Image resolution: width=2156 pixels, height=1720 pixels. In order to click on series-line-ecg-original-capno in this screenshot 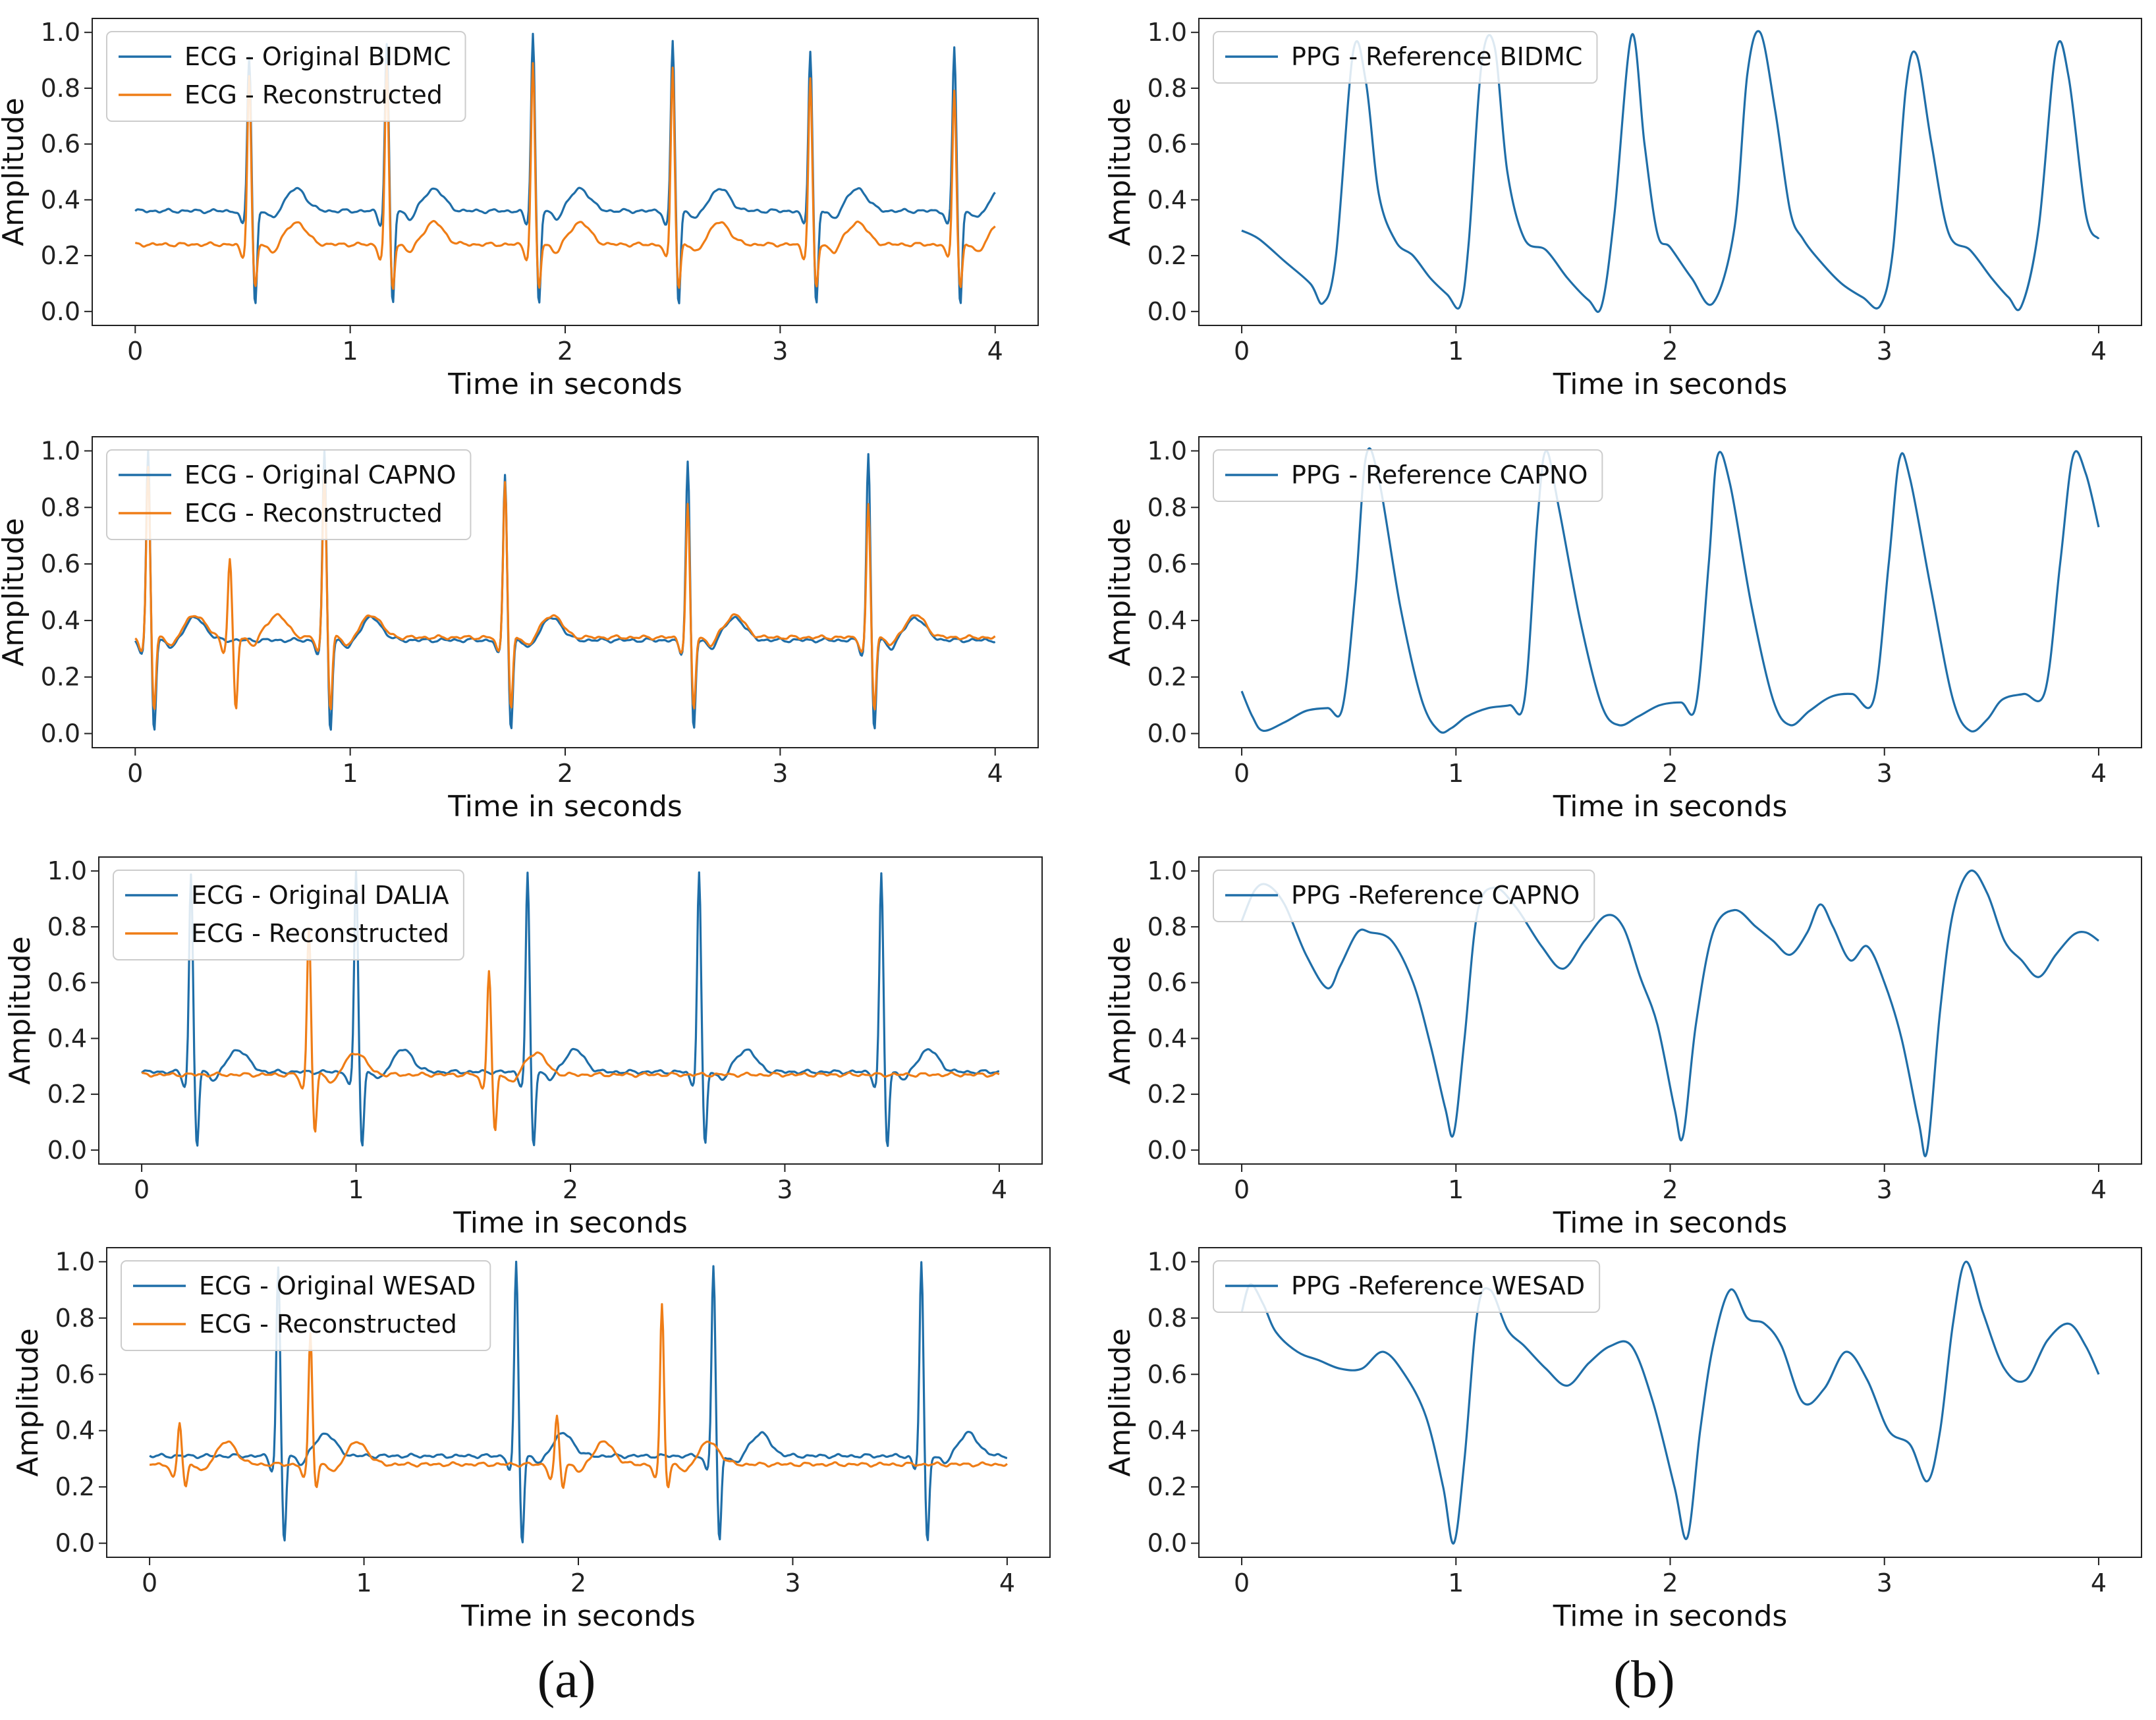, I will do `click(565, 590)`.